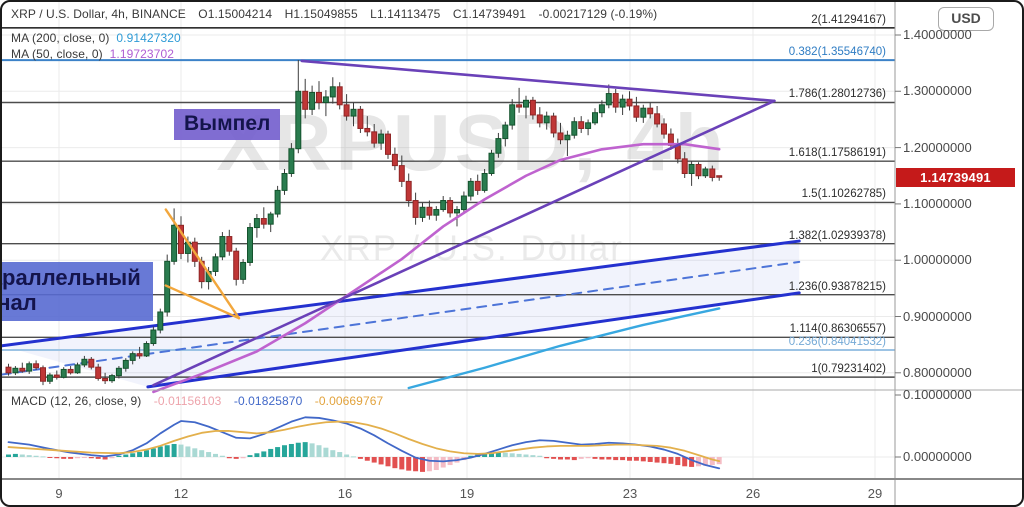  Describe the element at coordinates (59, 493) in the screenshot. I see `time-axis-label: 9` at that location.